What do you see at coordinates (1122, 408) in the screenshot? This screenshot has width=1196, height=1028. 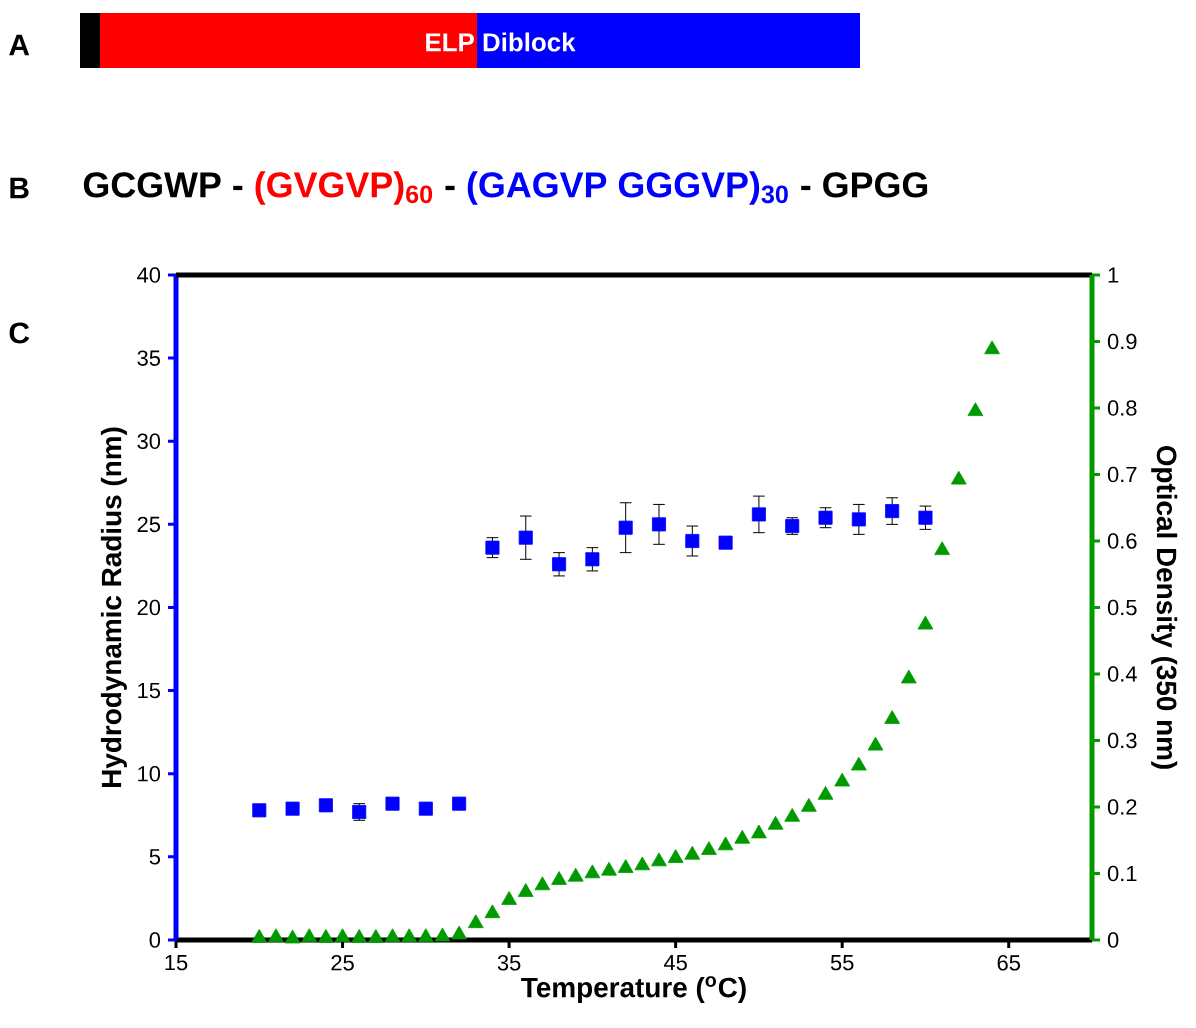 I see `y2-tick-label: 0.8` at bounding box center [1122, 408].